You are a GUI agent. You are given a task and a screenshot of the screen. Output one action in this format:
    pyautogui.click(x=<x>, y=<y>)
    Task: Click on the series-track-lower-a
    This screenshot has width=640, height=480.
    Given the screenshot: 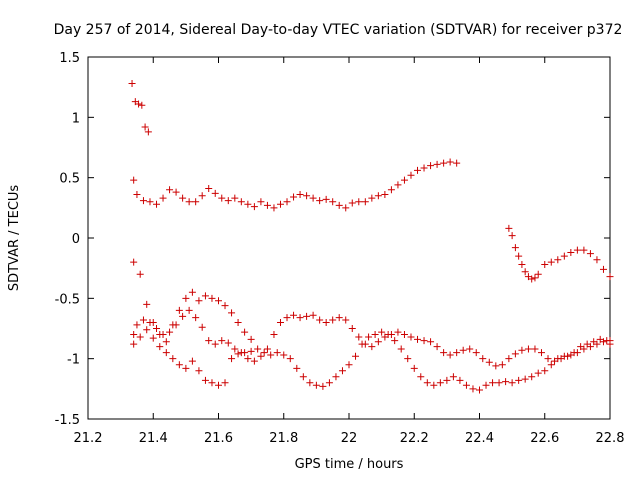 What is the action you would take?
    pyautogui.click(x=372, y=338)
    